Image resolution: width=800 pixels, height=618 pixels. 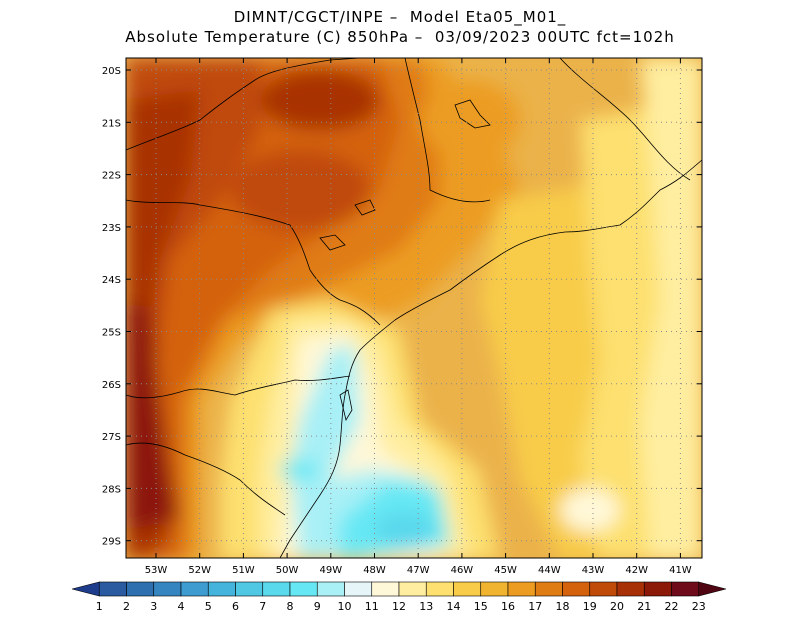 What do you see at coordinates (345, 606) in the screenshot?
I see `colorbar-label: 10` at bounding box center [345, 606].